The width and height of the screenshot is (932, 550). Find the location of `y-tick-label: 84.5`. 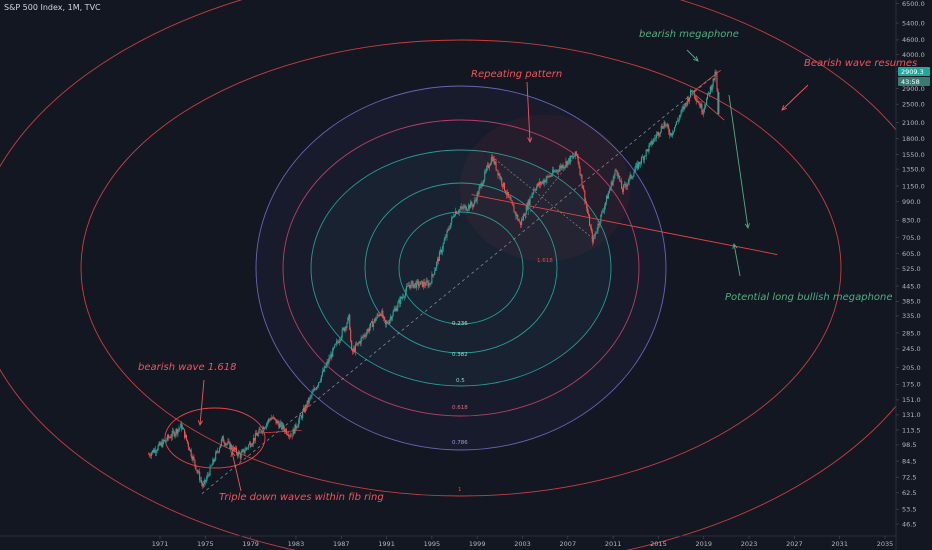

y-tick-label: 84.5 is located at coordinates (909, 461).